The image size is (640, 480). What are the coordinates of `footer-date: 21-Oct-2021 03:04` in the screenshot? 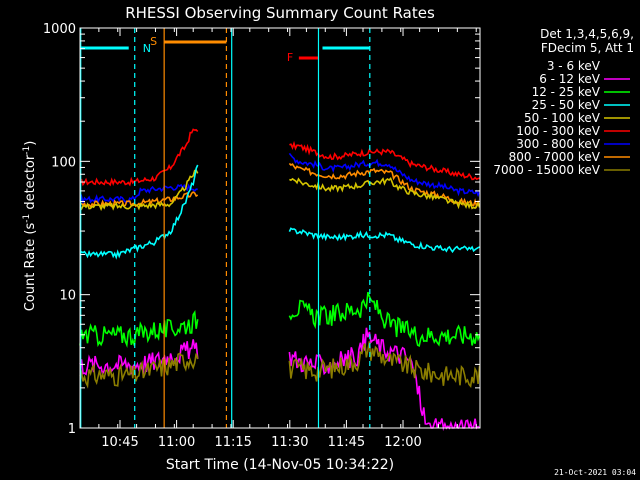 It's located at (595, 472).